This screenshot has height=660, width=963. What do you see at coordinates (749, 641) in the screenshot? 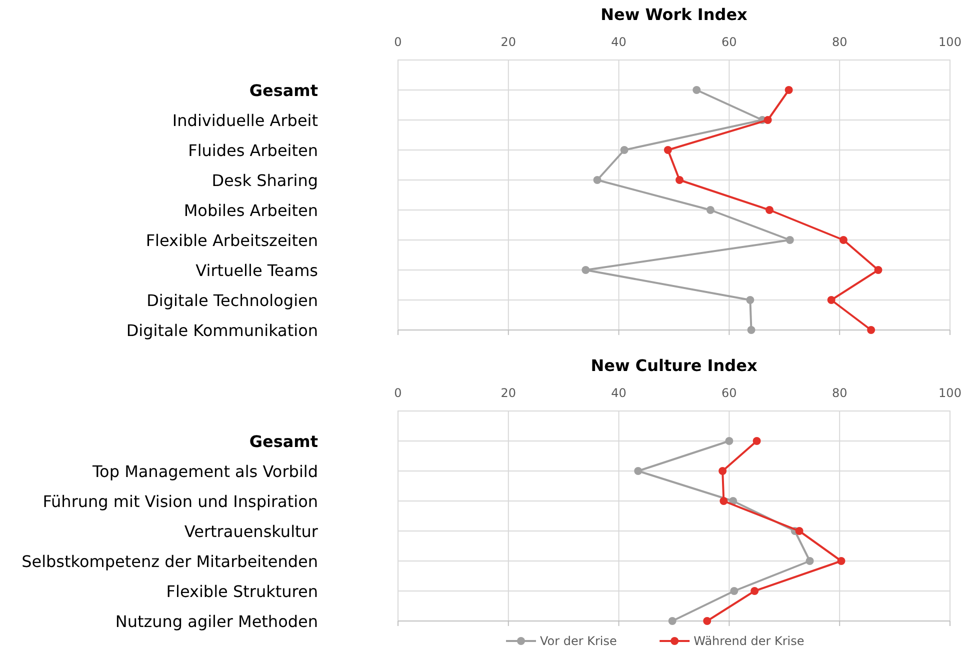
I see `legend-label: Während der Krise` at bounding box center [749, 641].